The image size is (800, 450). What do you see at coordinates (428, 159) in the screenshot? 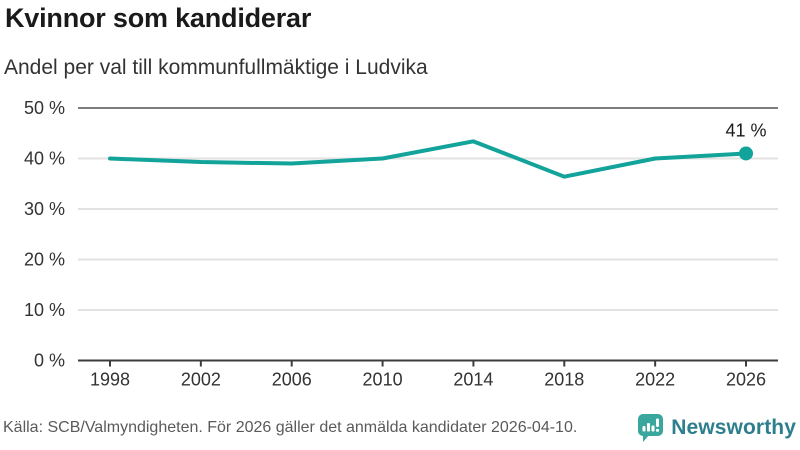
I see `trend-line` at bounding box center [428, 159].